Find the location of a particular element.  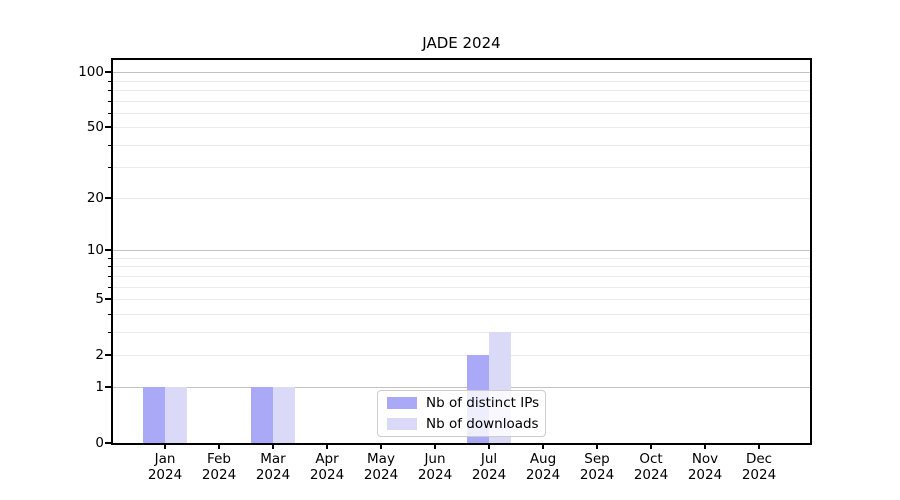

x-tick-mark-nov is located at coordinates (705, 447).